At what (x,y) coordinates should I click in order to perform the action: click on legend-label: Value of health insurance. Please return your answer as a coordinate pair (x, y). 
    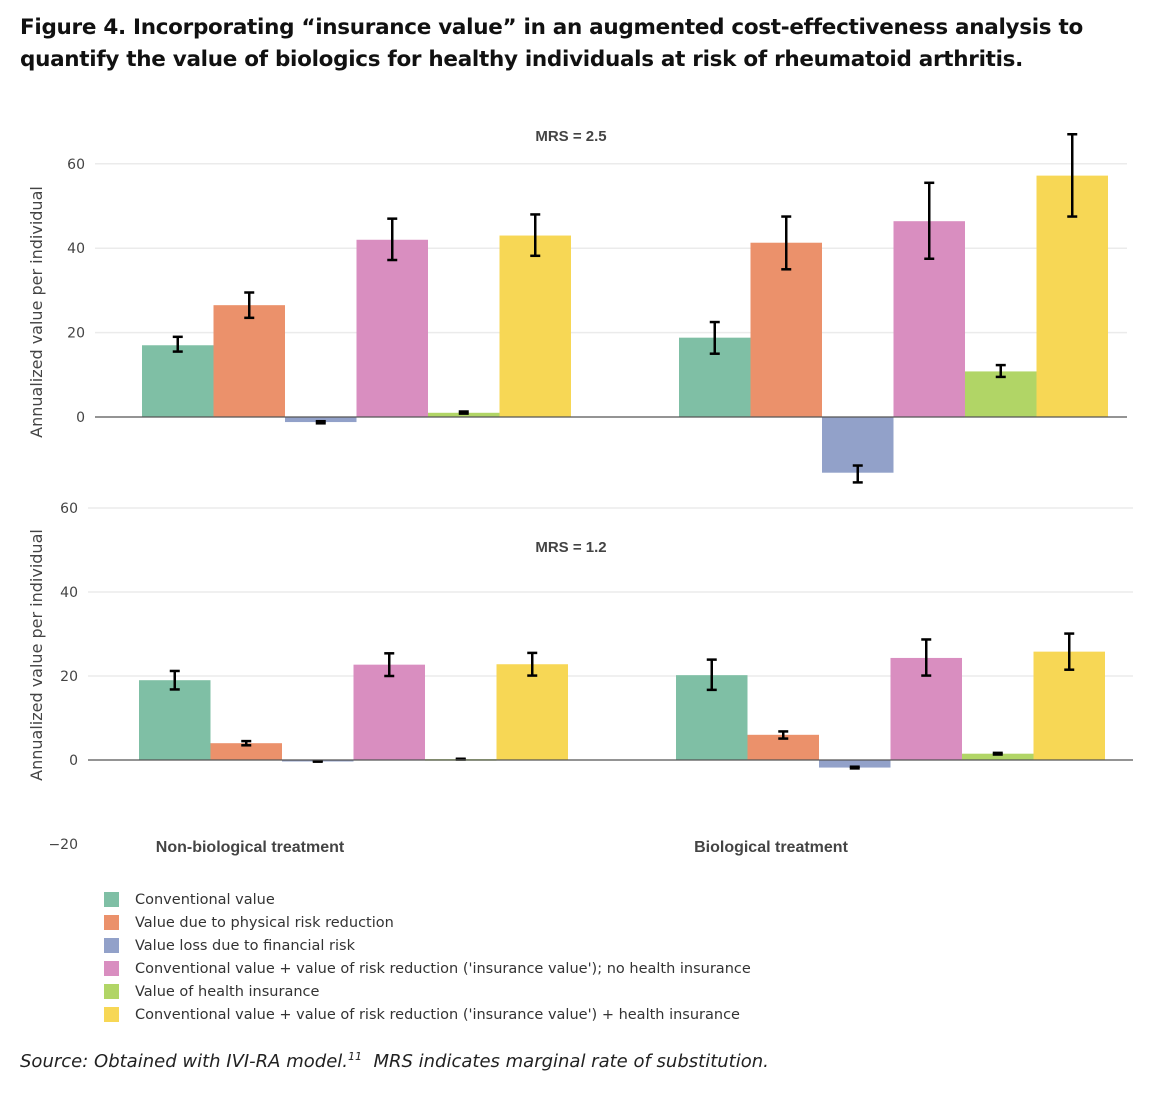
    Looking at the image, I should click on (227, 991).